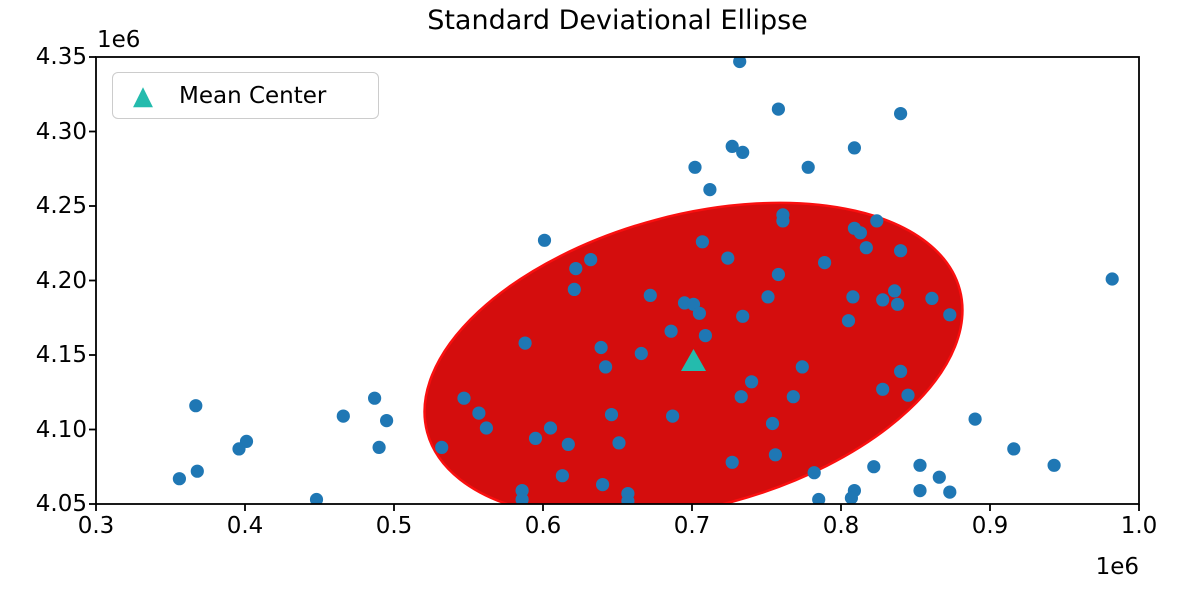 This screenshot has width=1179, height=603. I want to click on x-tick-label: 0.7, so click(692, 526).